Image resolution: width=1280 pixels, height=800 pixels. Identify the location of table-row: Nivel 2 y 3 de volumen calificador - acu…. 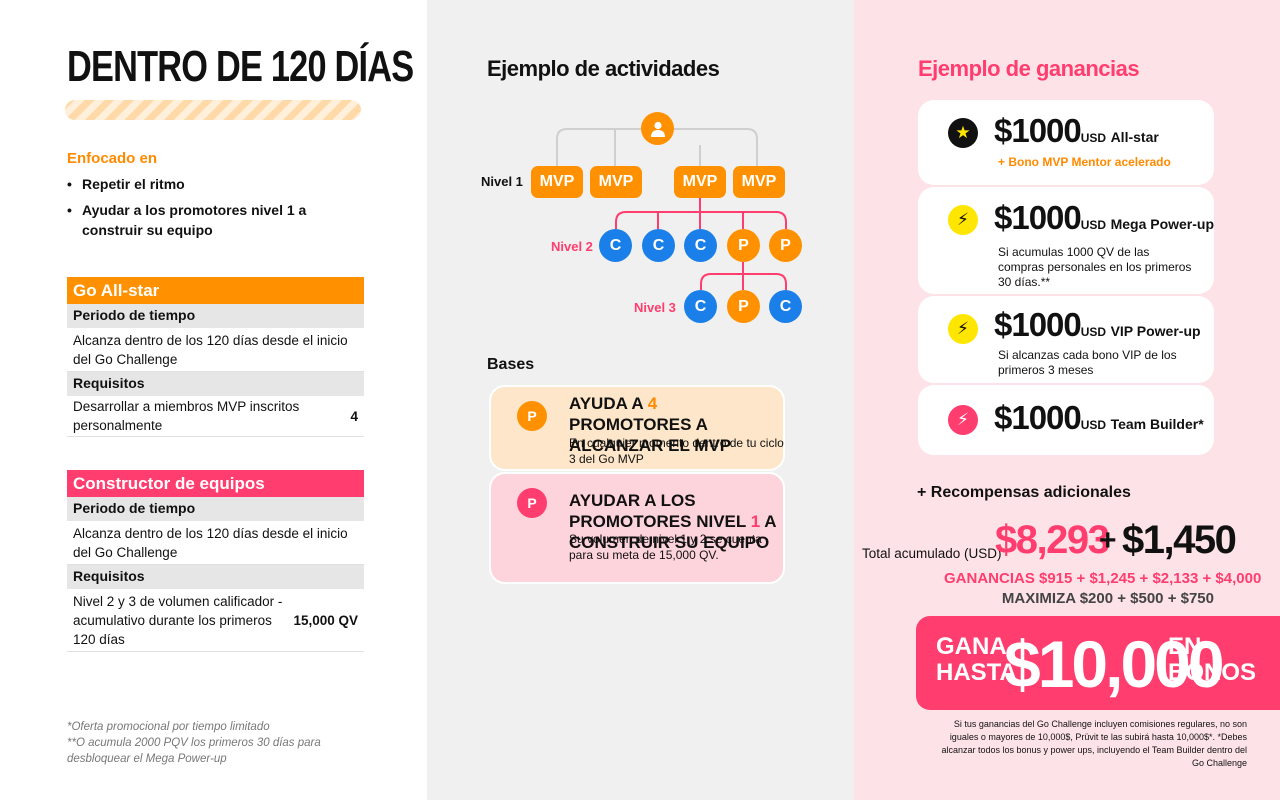
(215, 620).